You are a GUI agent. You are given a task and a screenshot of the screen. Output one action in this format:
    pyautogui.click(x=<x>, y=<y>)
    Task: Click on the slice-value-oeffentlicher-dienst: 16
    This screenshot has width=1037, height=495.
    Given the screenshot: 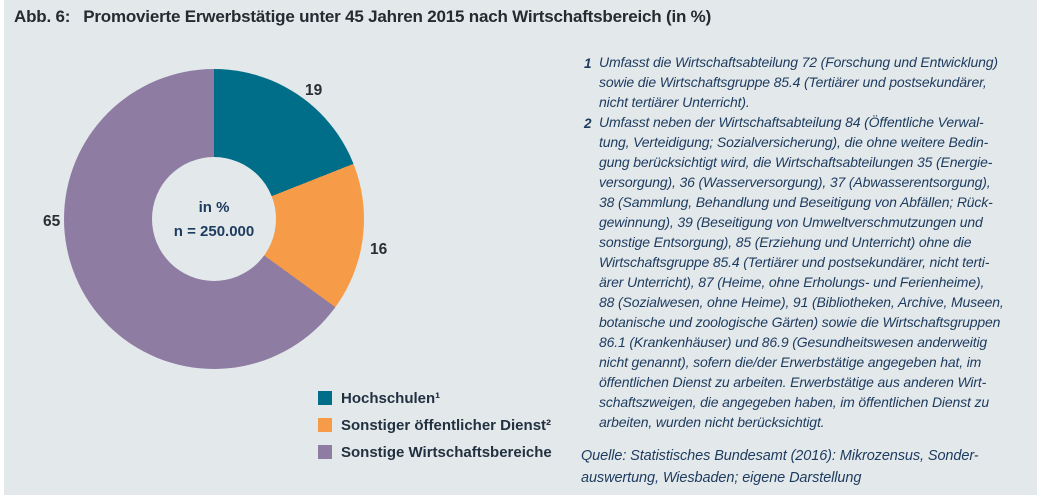 What is the action you would take?
    pyautogui.click(x=379, y=249)
    